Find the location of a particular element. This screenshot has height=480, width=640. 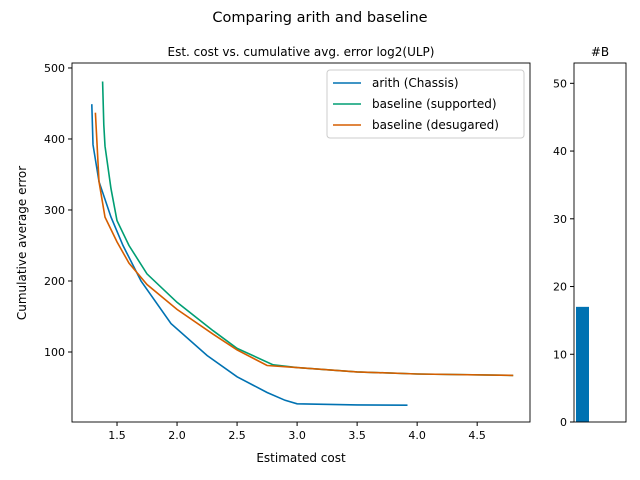

x-tick-label: 4.5 is located at coordinates (477, 435).